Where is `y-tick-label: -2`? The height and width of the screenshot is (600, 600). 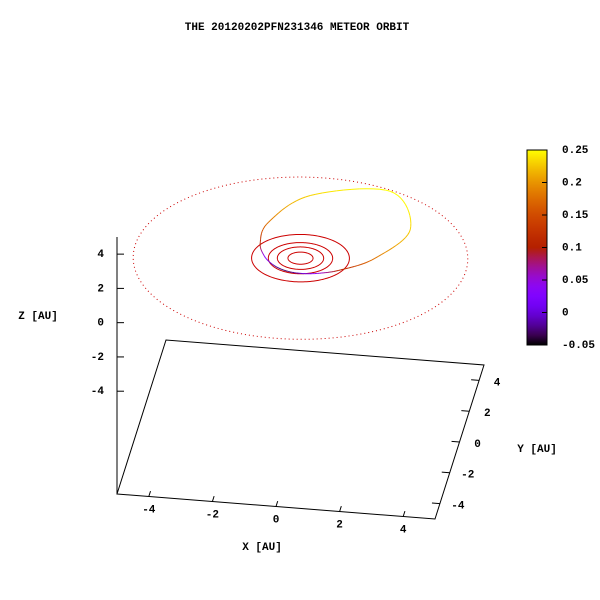
y-tick-label: -2 is located at coordinates (467, 476).